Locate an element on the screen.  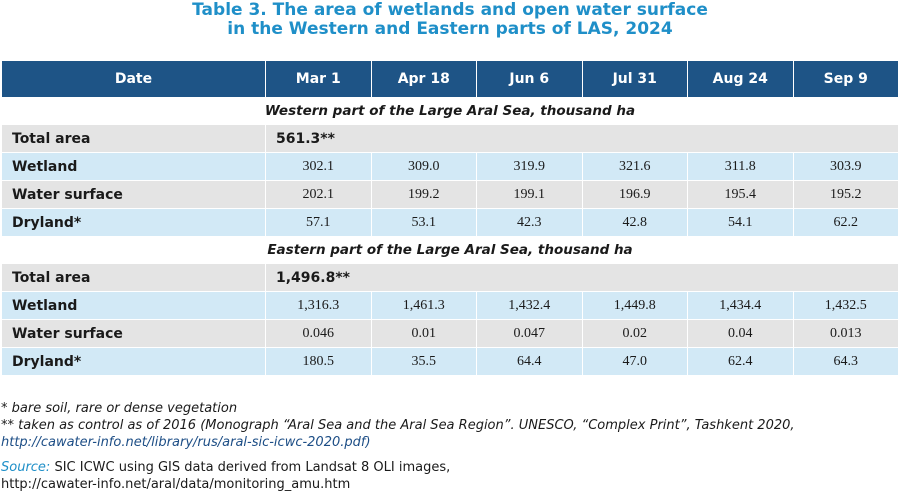
table-cell: 196.9 is located at coordinates (634, 194).